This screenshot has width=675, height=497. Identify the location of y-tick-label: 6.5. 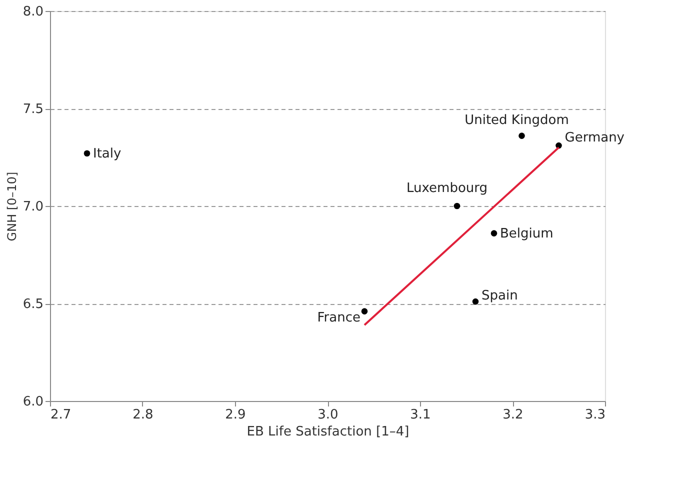
(33, 304).